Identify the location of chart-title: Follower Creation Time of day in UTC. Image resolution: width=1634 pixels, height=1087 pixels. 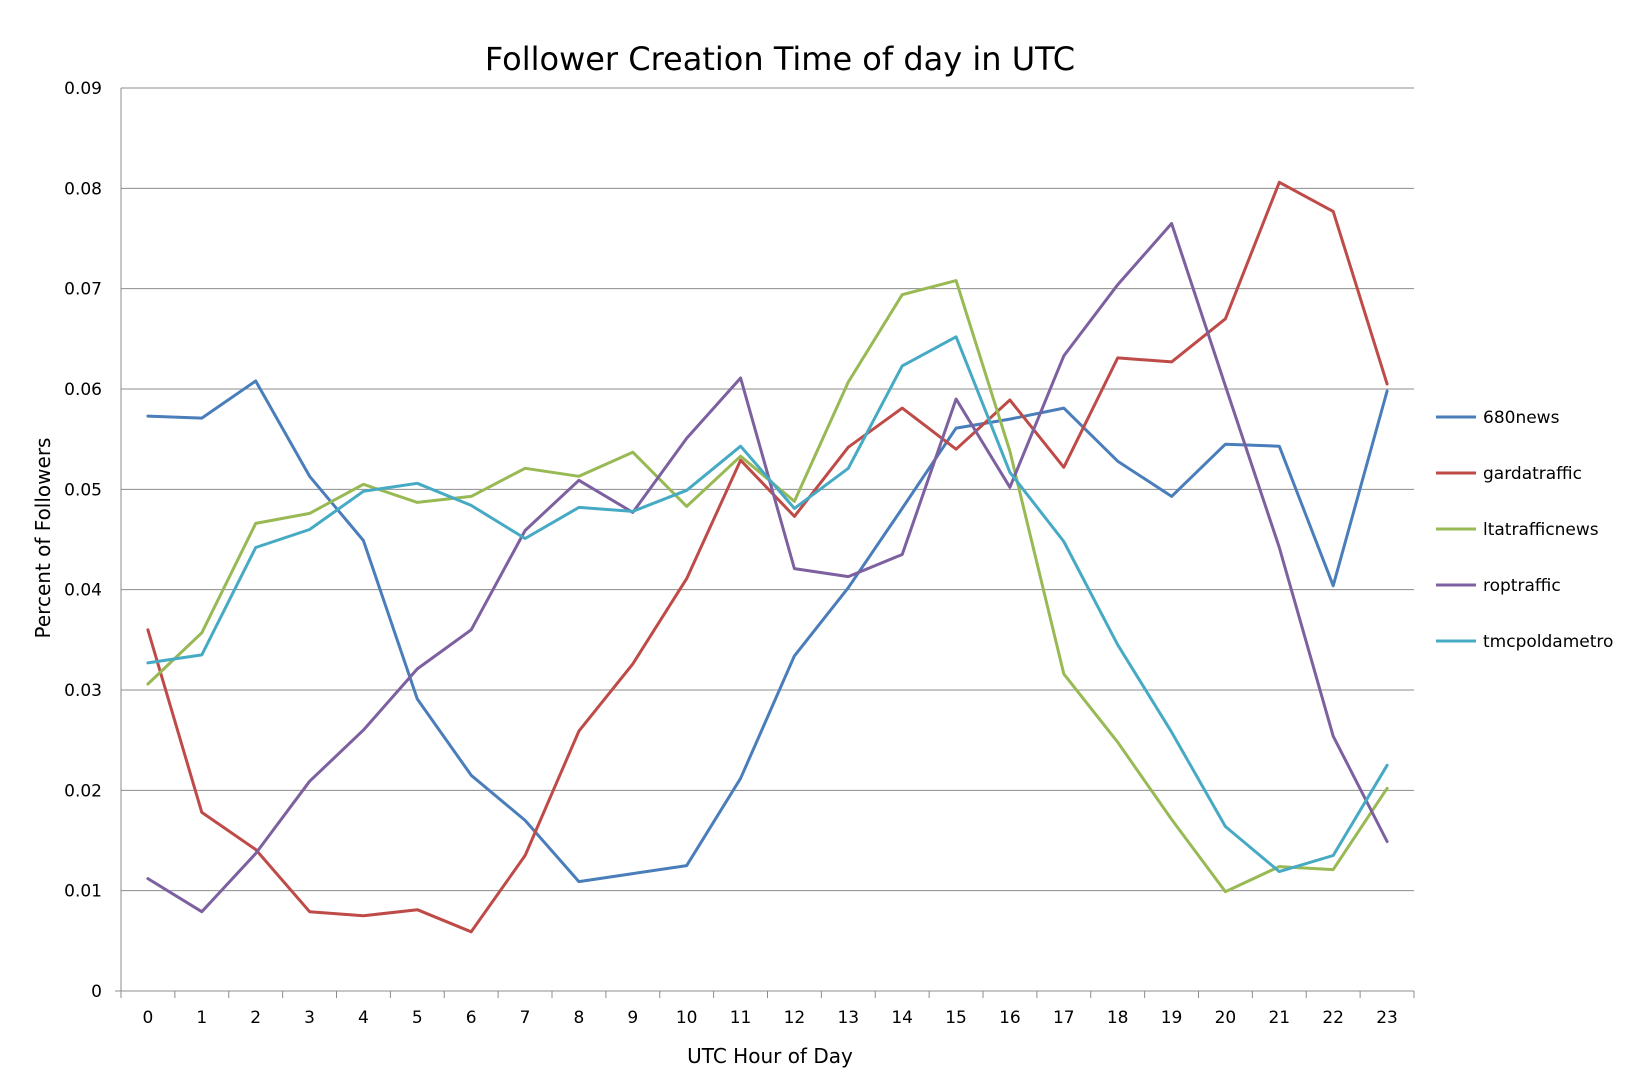
(780, 59).